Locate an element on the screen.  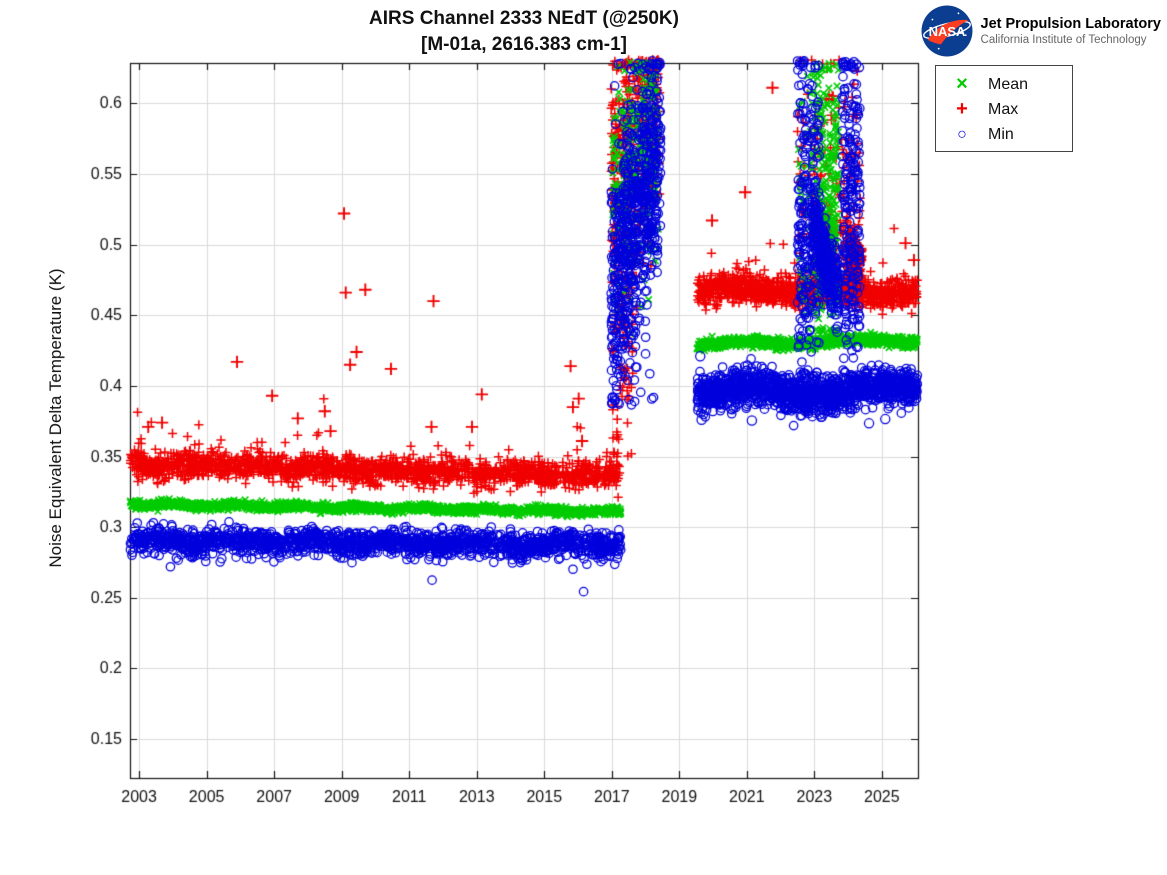
nasa-logo-icon: NASA is located at coordinates (946, 31).